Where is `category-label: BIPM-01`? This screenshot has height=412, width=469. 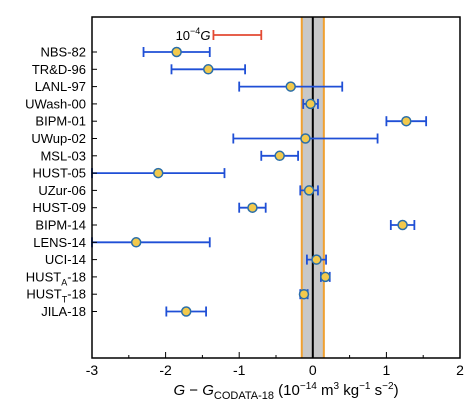 category-label: BIPM-01 is located at coordinates (60, 121).